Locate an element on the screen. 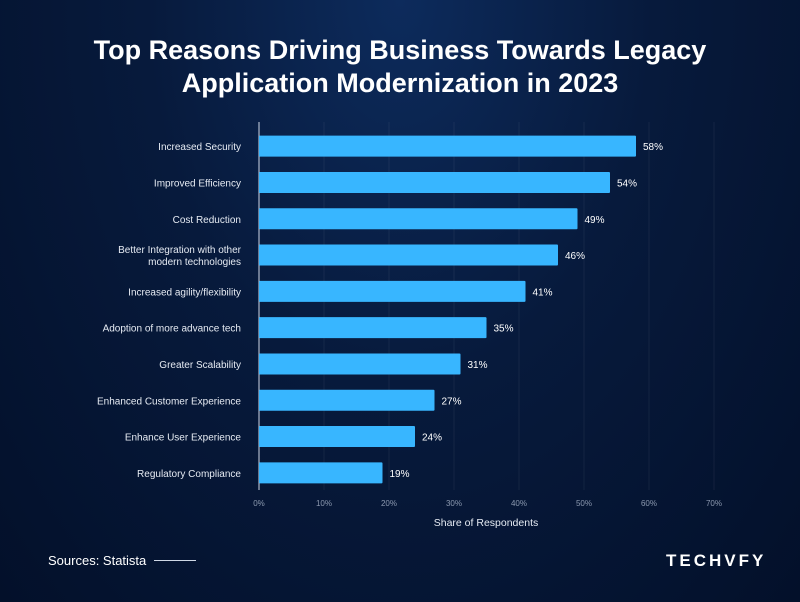 Image resolution: width=800 pixels, height=602 pixels. data-label: 24% is located at coordinates (432, 438).